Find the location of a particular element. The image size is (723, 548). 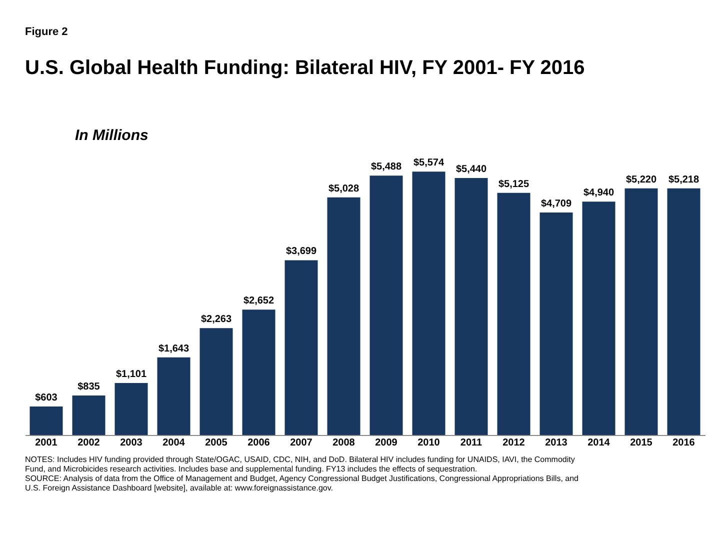

x-tick-label: 2003 is located at coordinates (131, 443).